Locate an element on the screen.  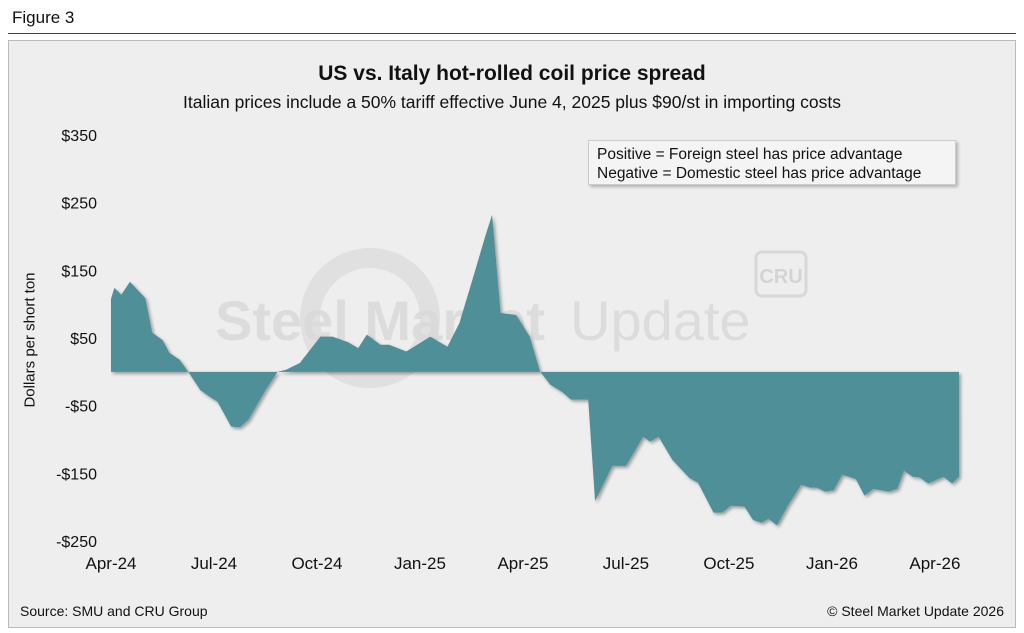
y-tick-label: $350 is located at coordinates (79, 136).